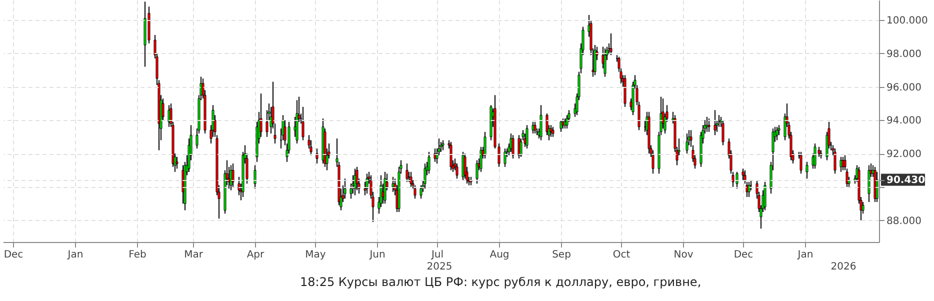 Image resolution: width=934 pixels, height=301 pixels. I want to click on x-tick-label: Nov, so click(684, 255).